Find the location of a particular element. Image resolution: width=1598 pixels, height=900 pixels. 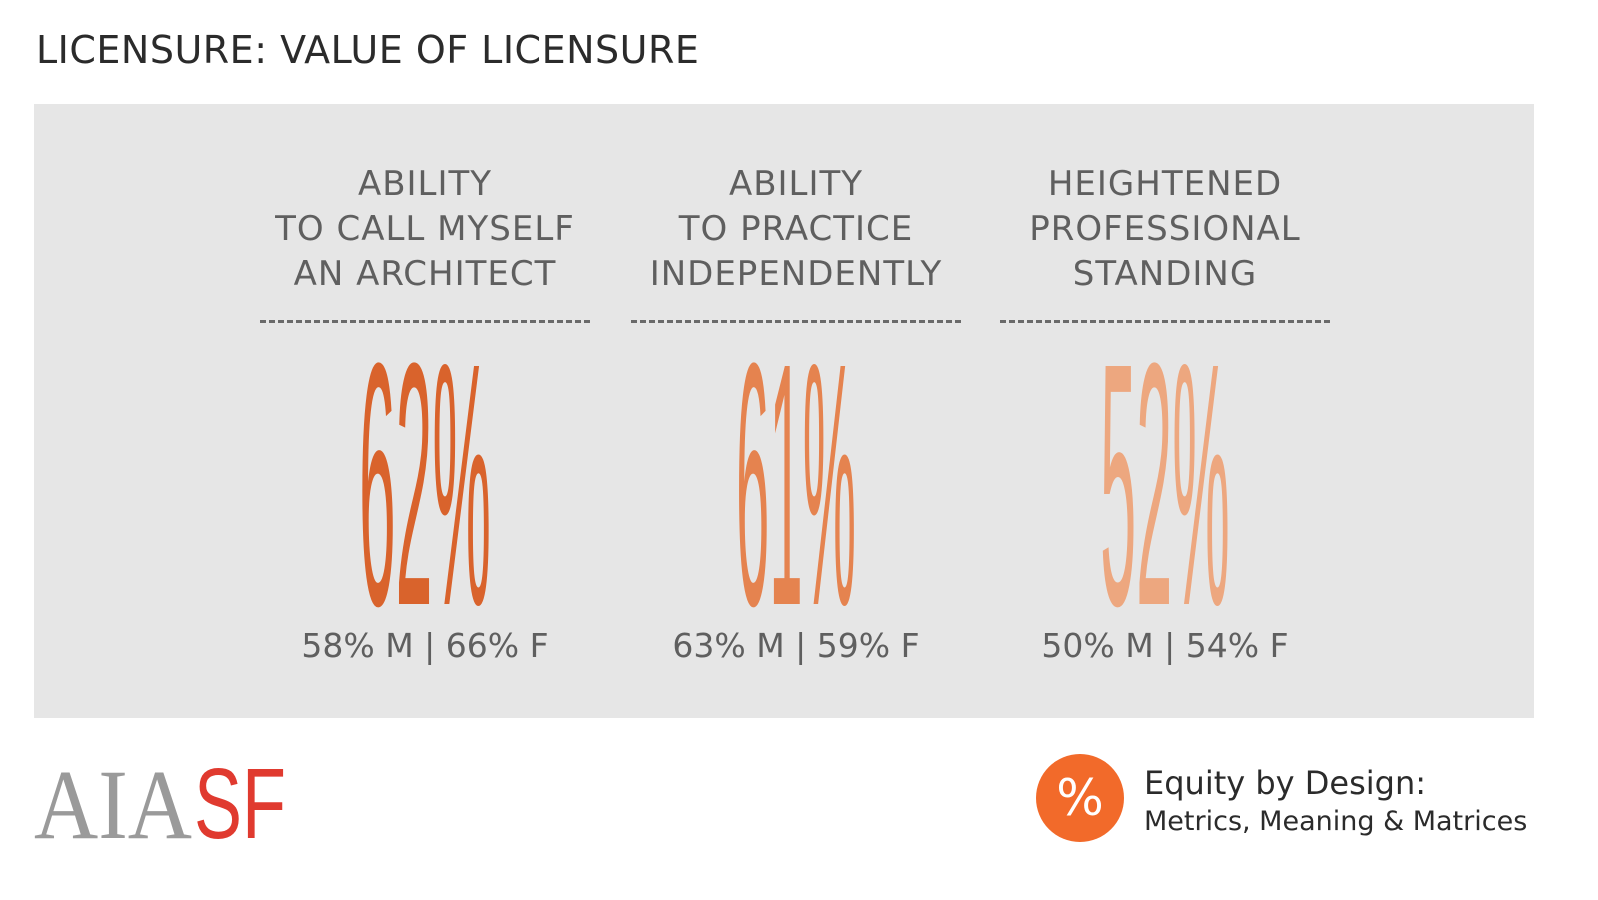

stat-label-line: HEIGHTENED is located at coordinates (1165, 184).